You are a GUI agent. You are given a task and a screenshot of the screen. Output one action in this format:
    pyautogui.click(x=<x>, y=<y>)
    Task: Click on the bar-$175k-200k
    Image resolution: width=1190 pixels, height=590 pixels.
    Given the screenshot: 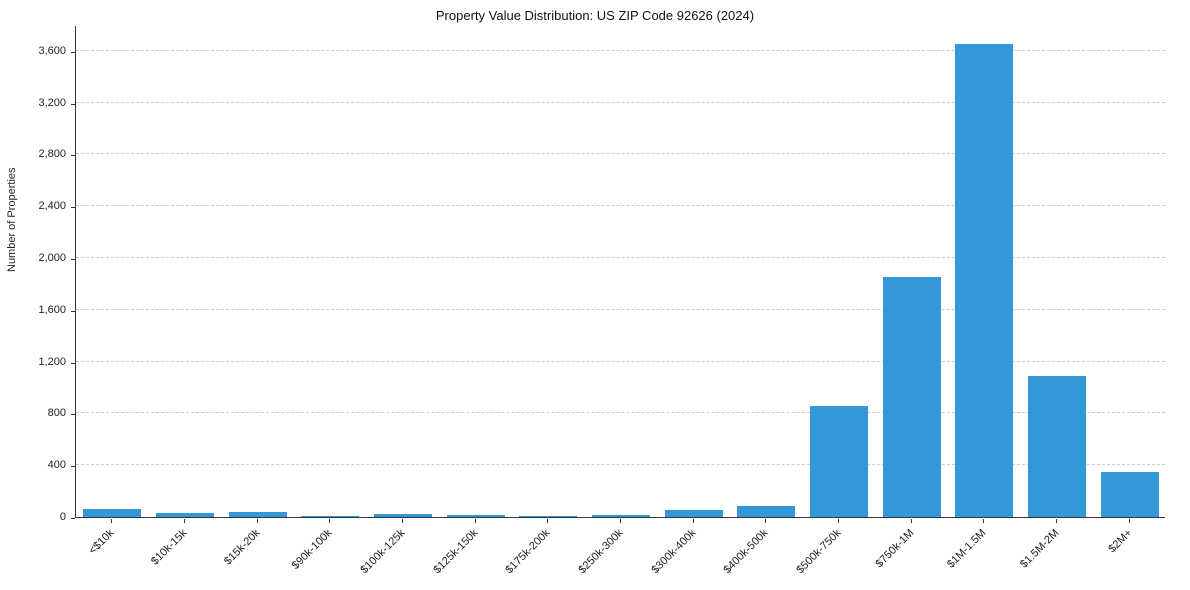 What is the action you would take?
    pyautogui.click(x=548, y=516)
    